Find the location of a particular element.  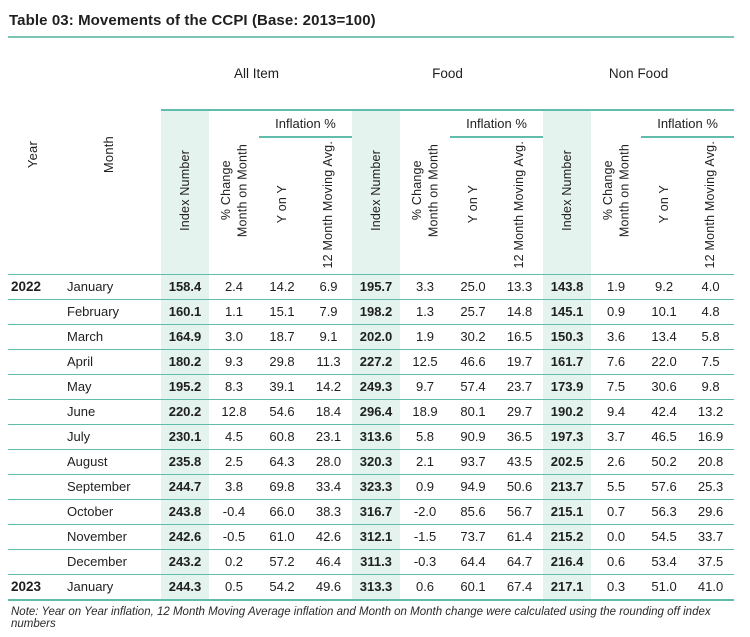

cell-food-mom: -2.0 is located at coordinates (425, 511).